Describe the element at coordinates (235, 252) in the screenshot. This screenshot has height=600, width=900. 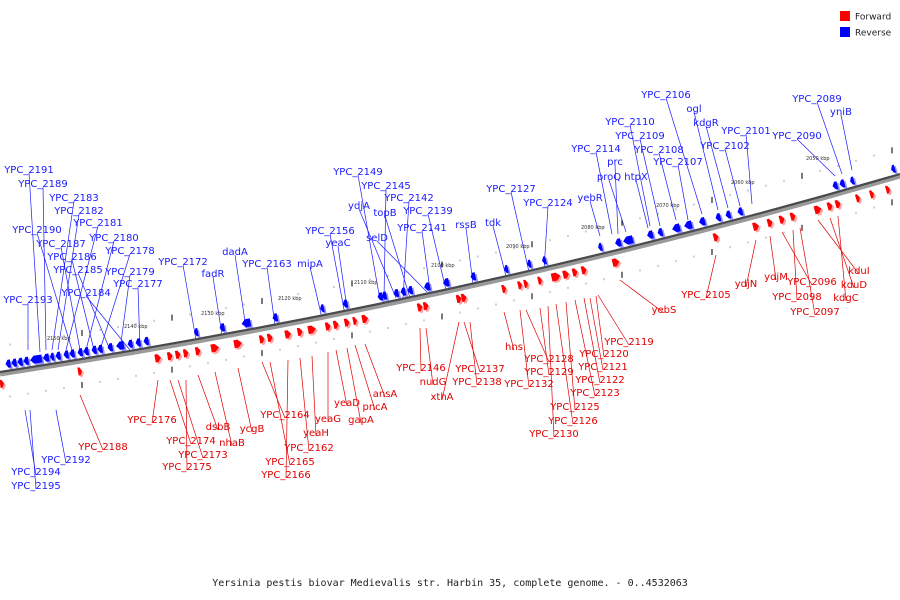
I see `gene-label-dada: dadA` at that location.